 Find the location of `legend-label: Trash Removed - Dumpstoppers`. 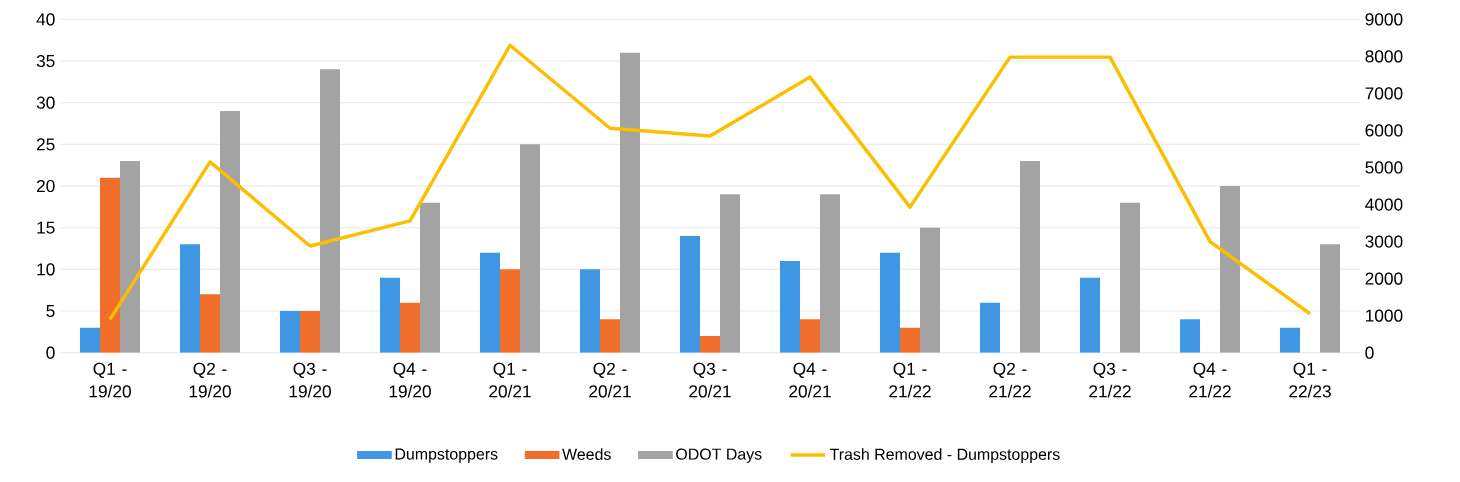

legend-label: Trash Removed - Dumpstoppers is located at coordinates (944, 456).